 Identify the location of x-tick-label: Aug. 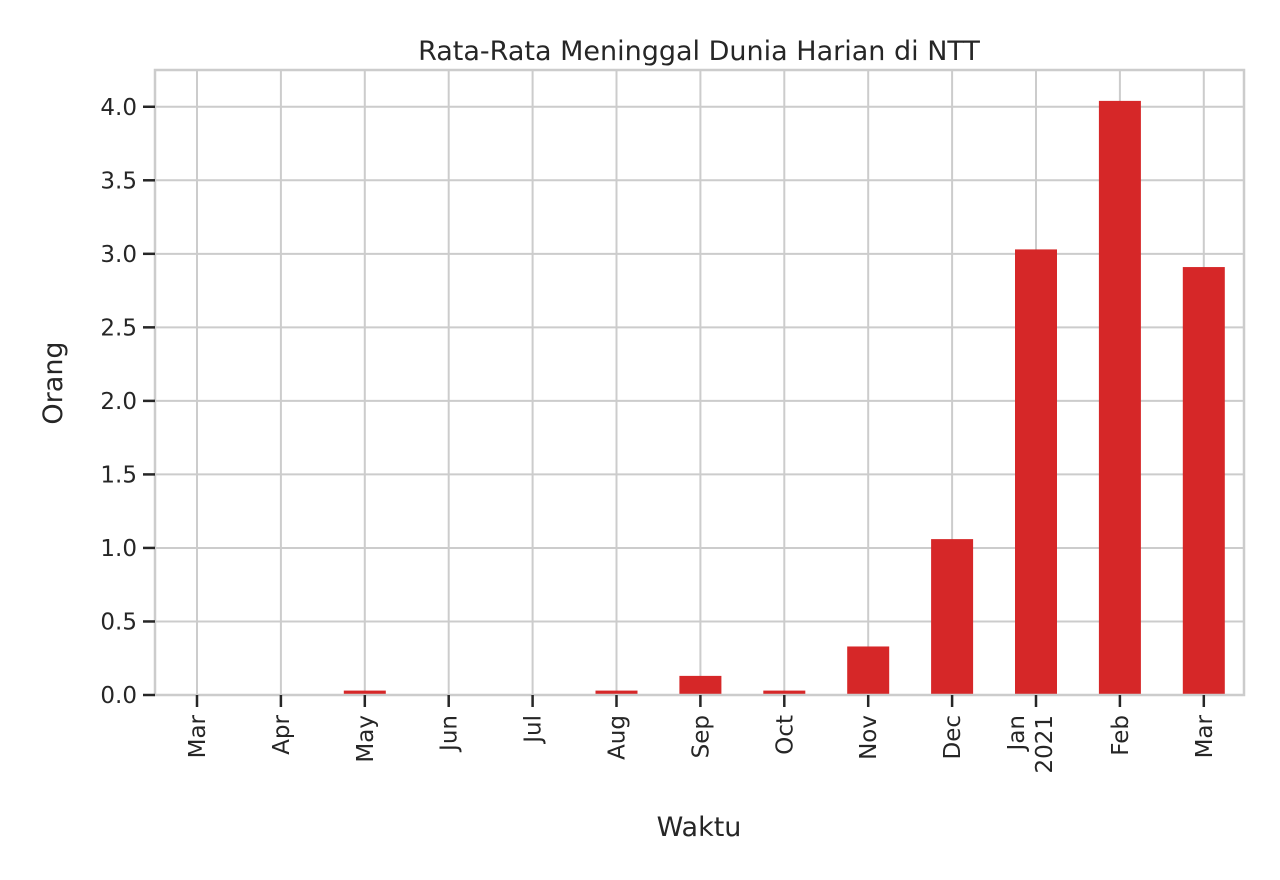
(618, 737).